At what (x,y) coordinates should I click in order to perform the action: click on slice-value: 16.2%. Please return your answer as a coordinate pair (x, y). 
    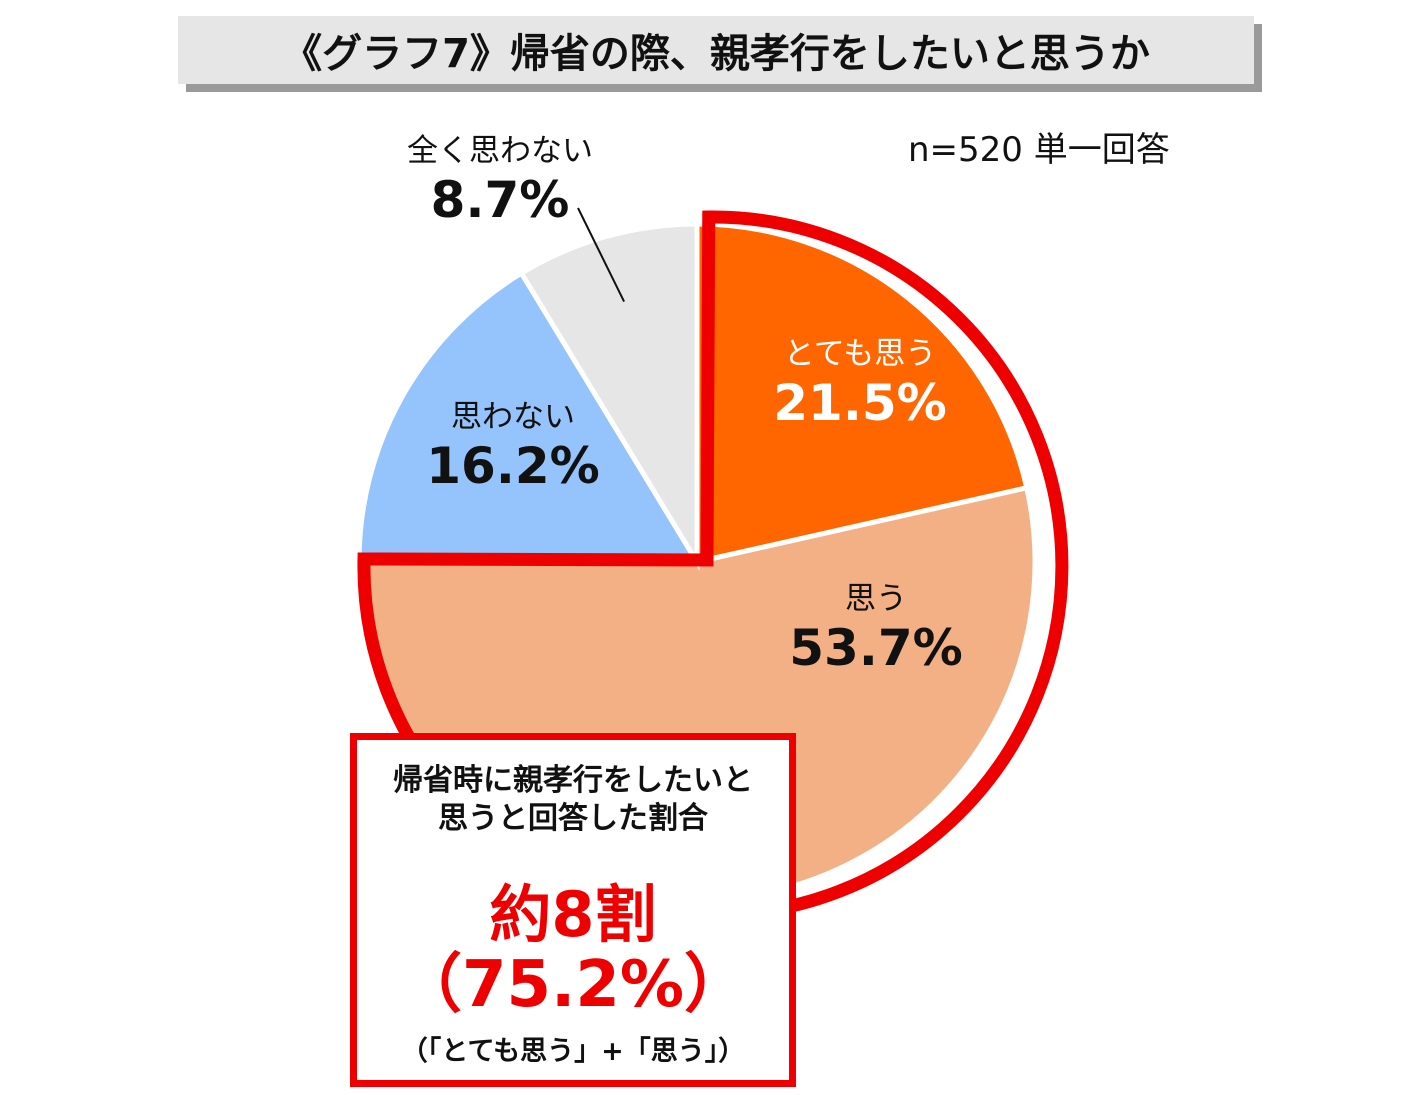
    Looking at the image, I should click on (513, 465).